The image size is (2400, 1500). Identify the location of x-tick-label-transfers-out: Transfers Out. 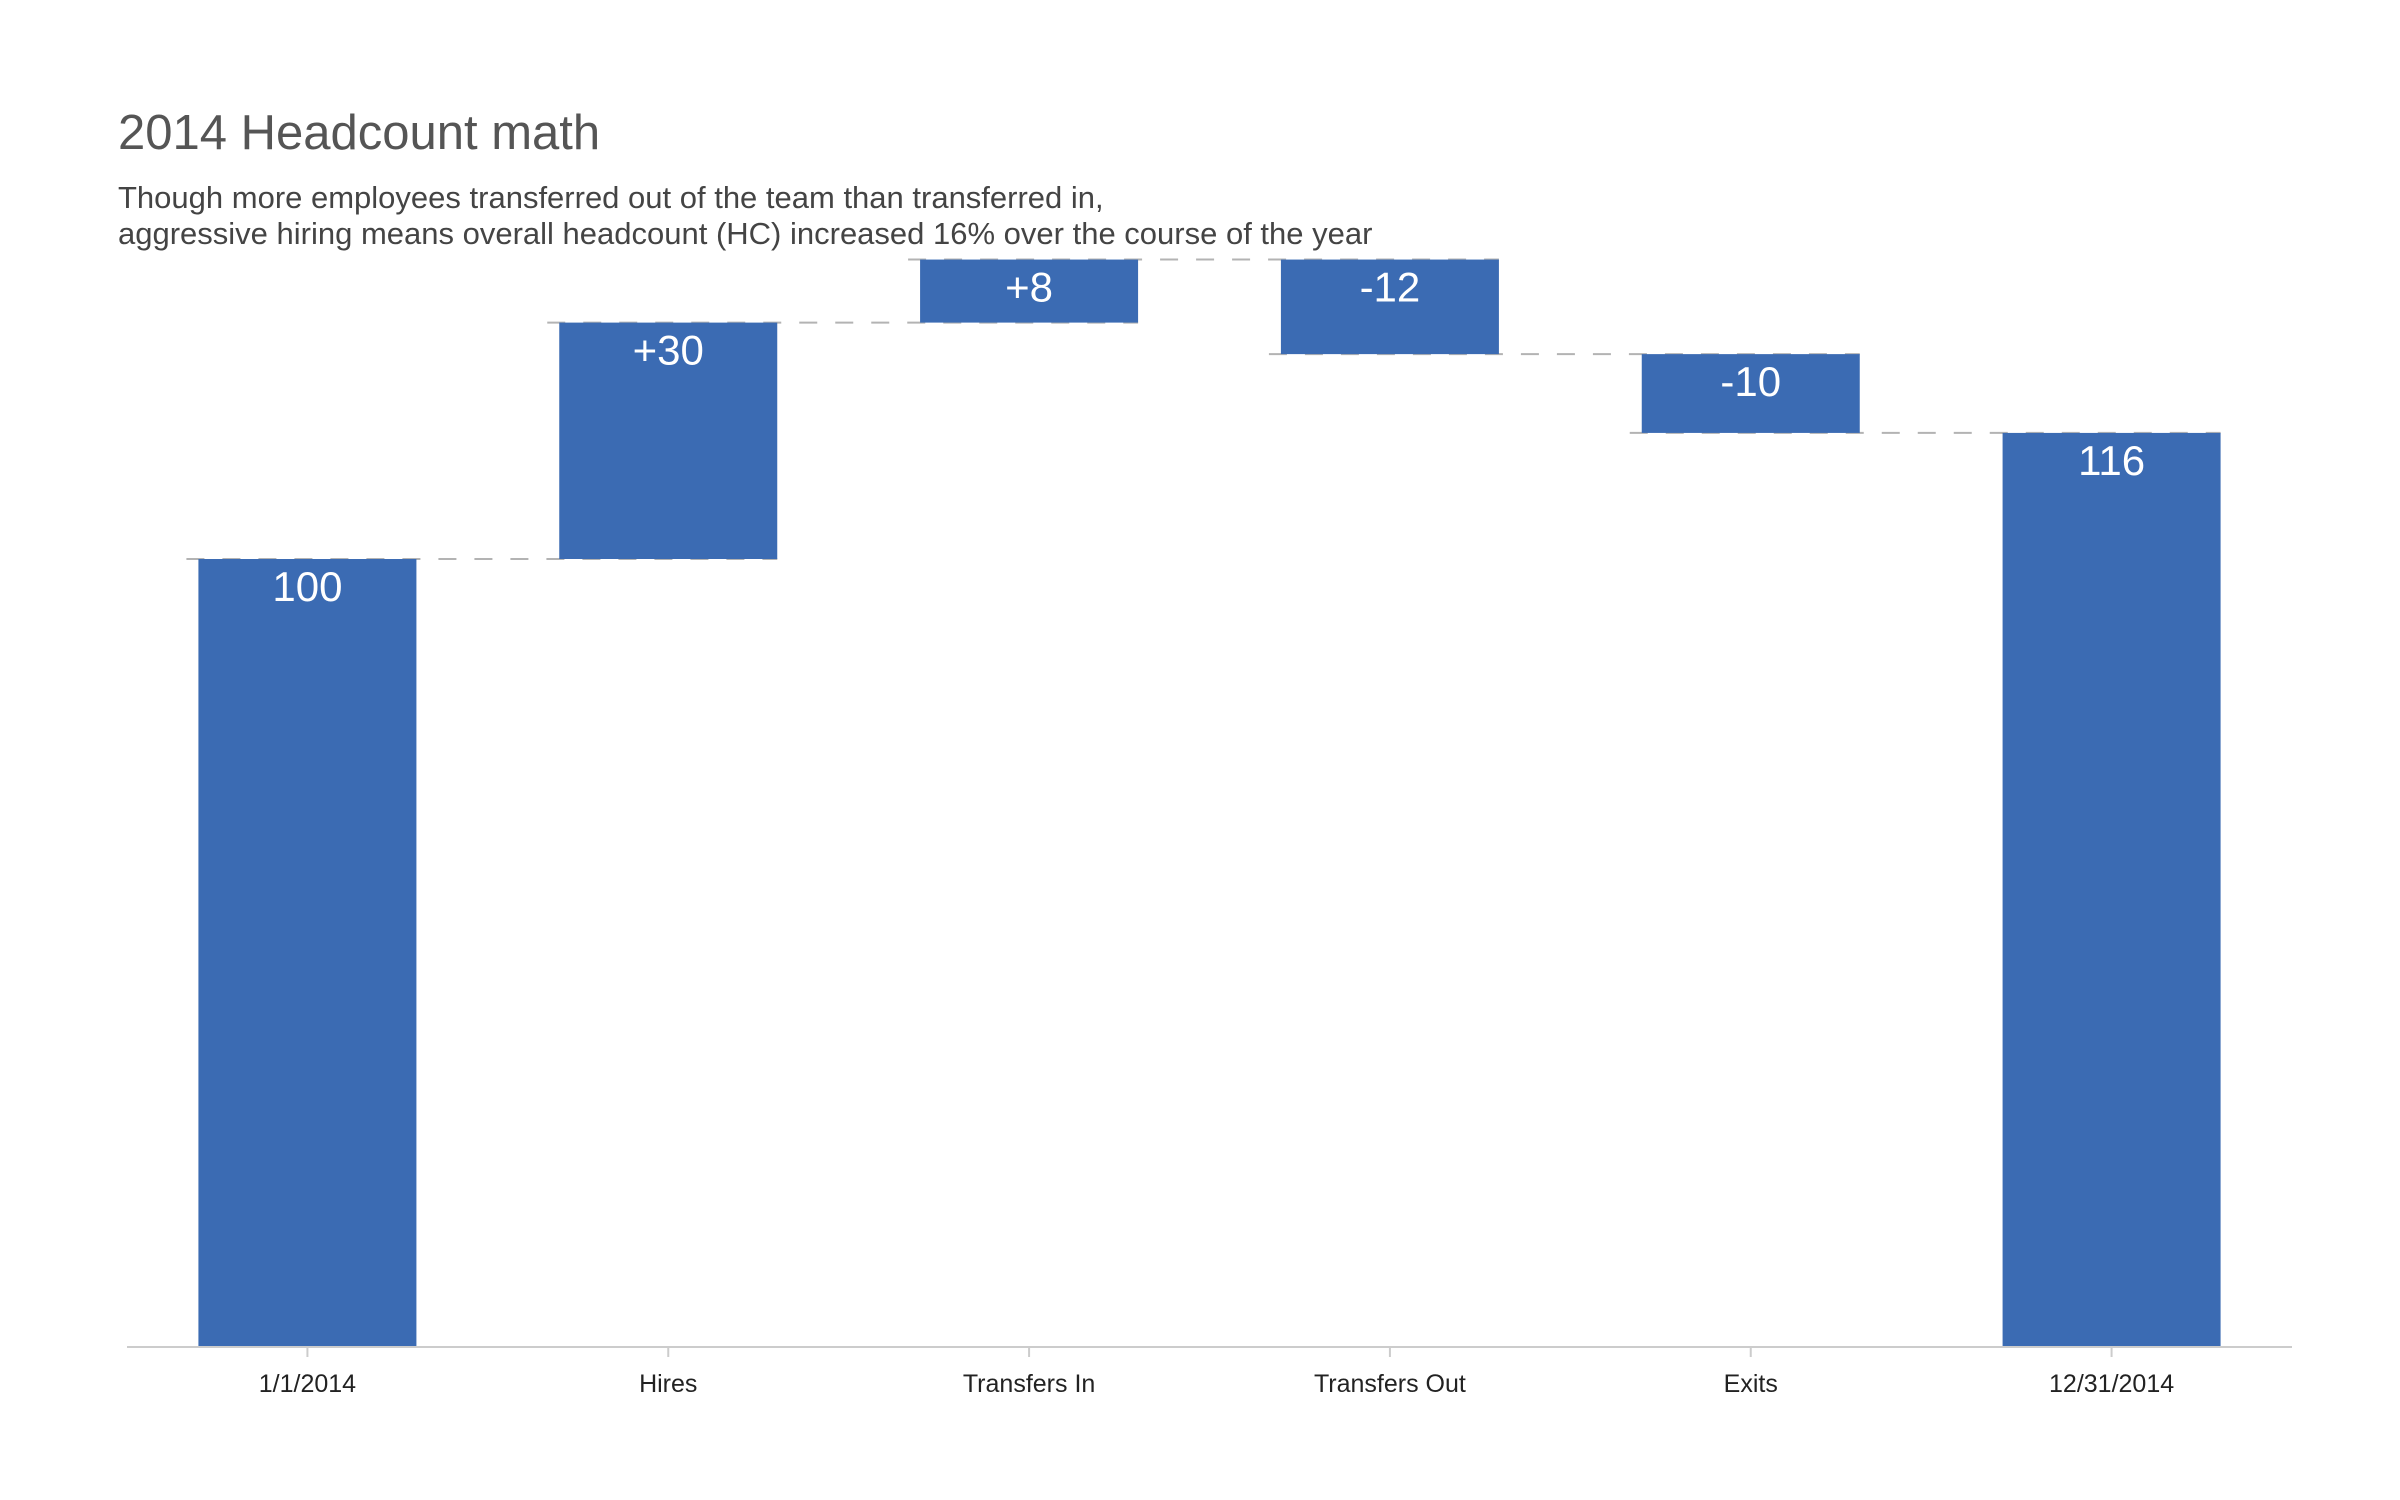
(1390, 1384).